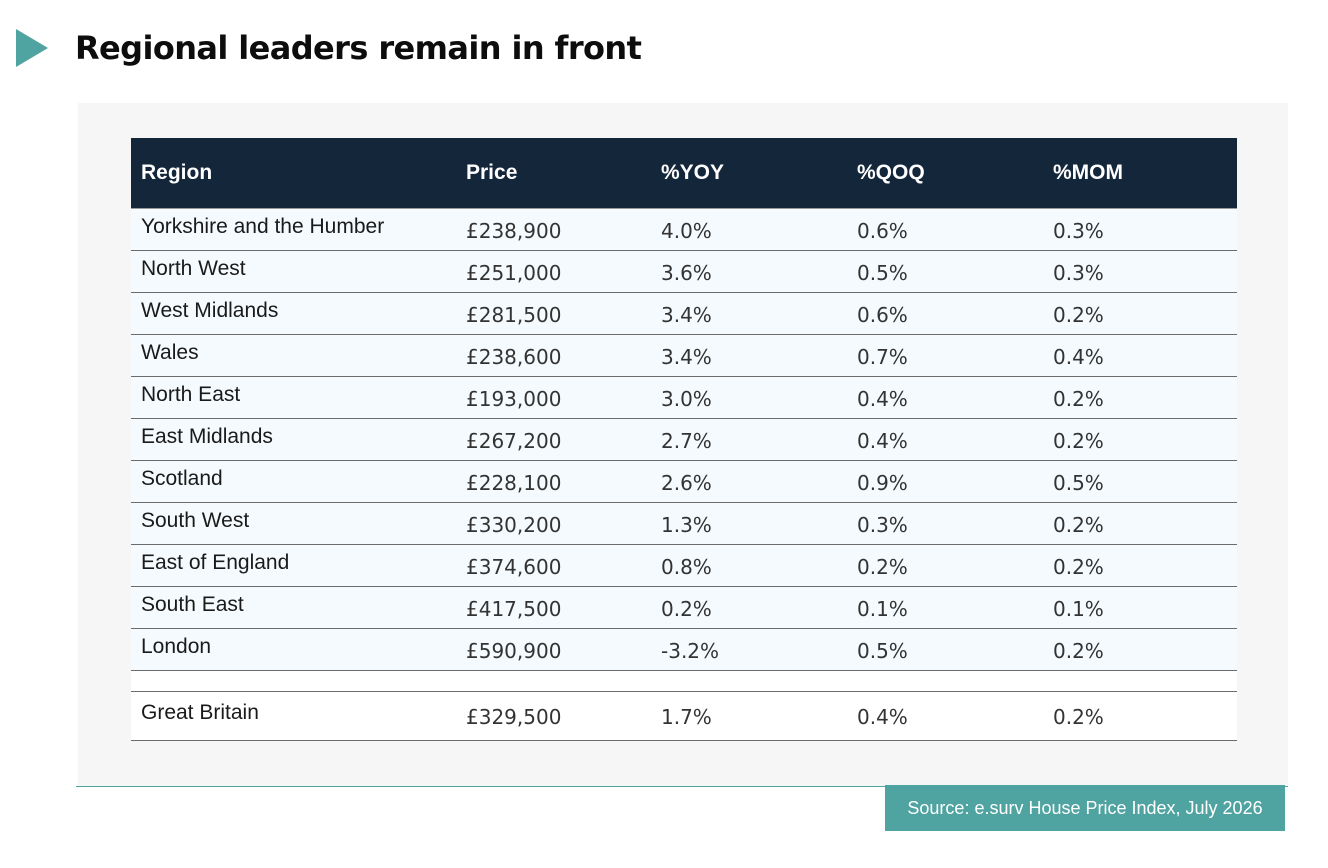 The width and height of the screenshot is (1328, 868). What do you see at coordinates (358, 48) in the screenshot?
I see `page-title: Regional leaders remain in front` at bounding box center [358, 48].